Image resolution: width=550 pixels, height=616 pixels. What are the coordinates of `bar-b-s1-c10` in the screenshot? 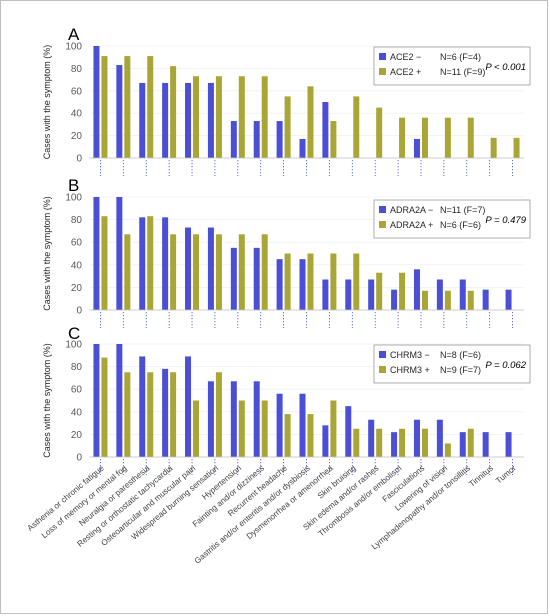 It's located at (333, 281).